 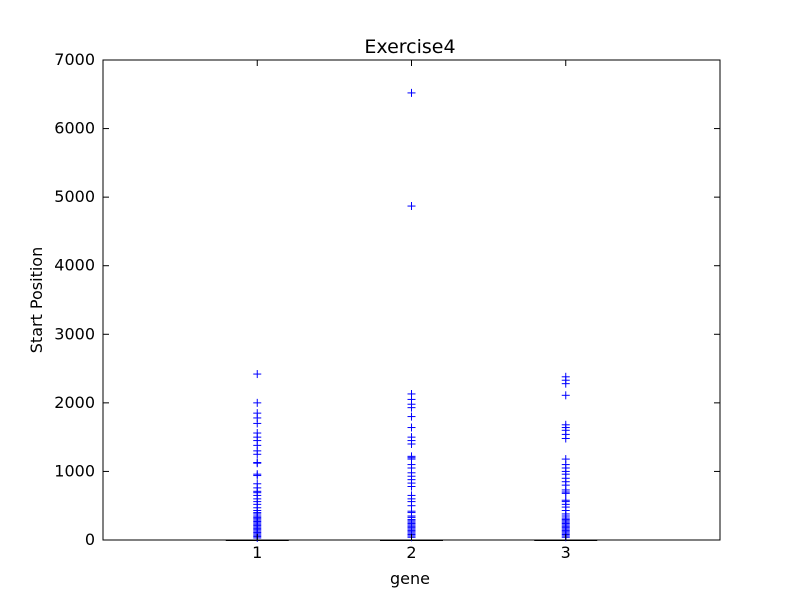 What do you see at coordinates (410, 578) in the screenshot?
I see `x-axis-label: gene` at bounding box center [410, 578].